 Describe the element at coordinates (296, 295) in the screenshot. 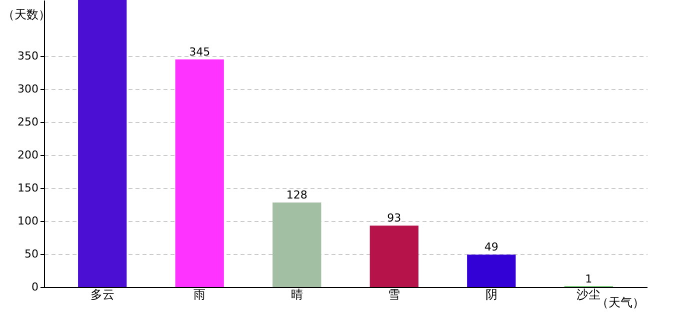

I see `x-tick-label: 晴` at that location.